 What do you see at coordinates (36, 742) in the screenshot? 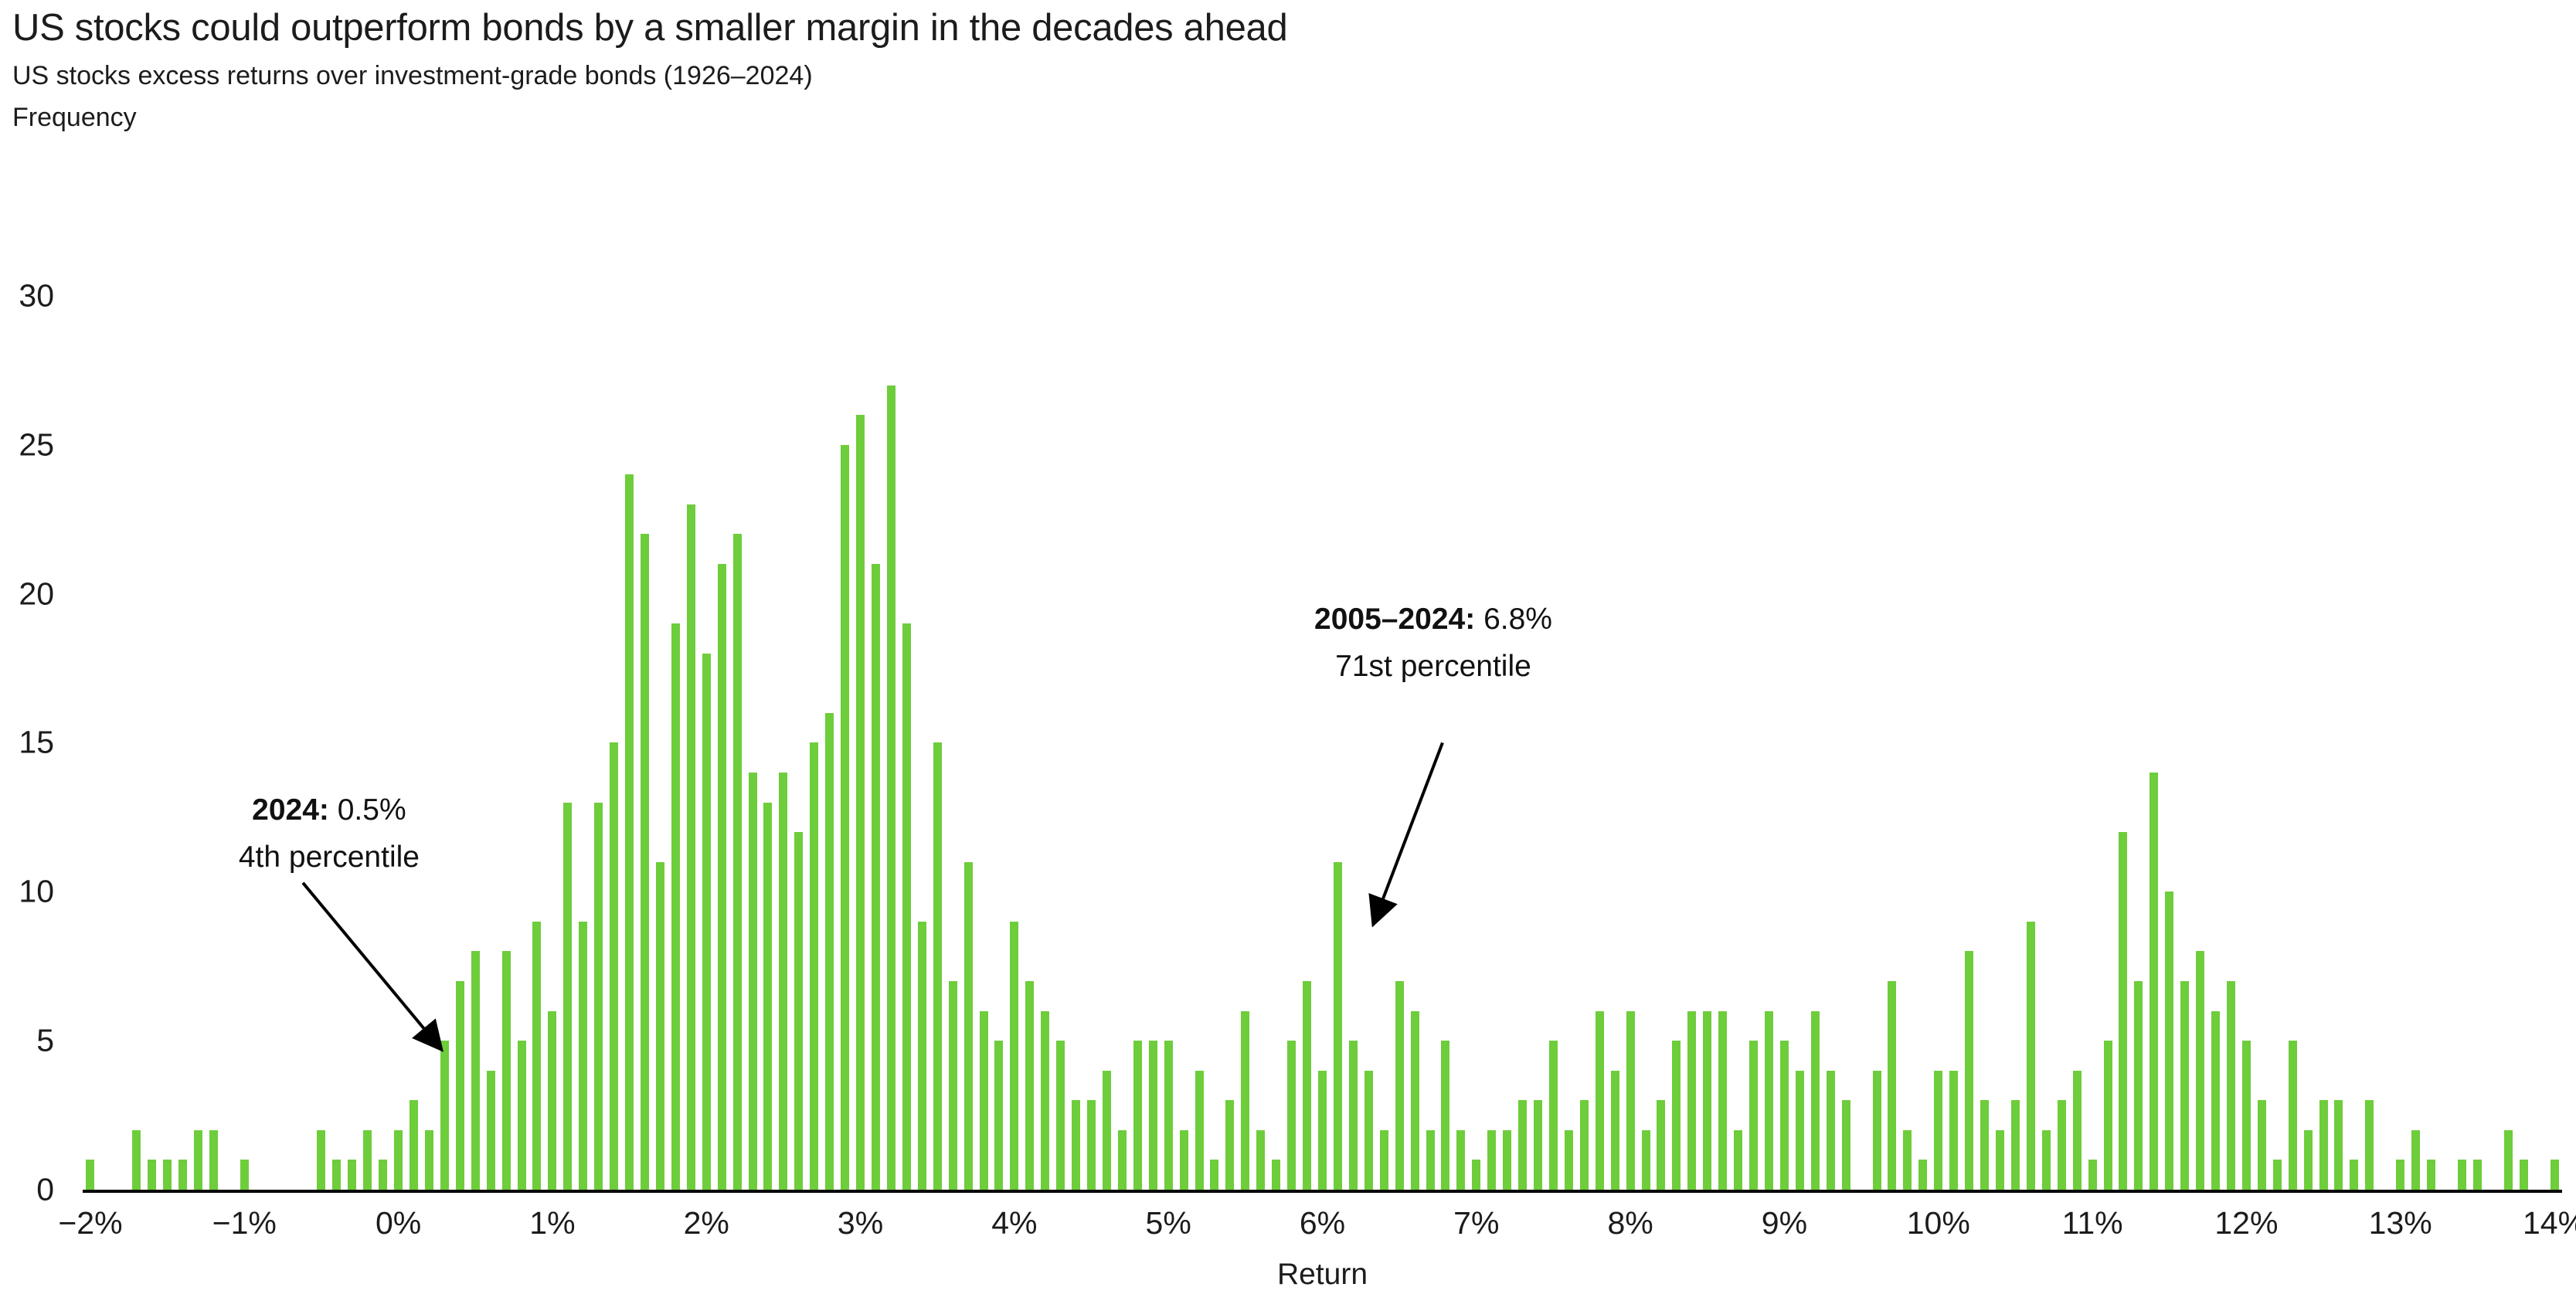
I see `y-tick-label: 15` at bounding box center [36, 742].